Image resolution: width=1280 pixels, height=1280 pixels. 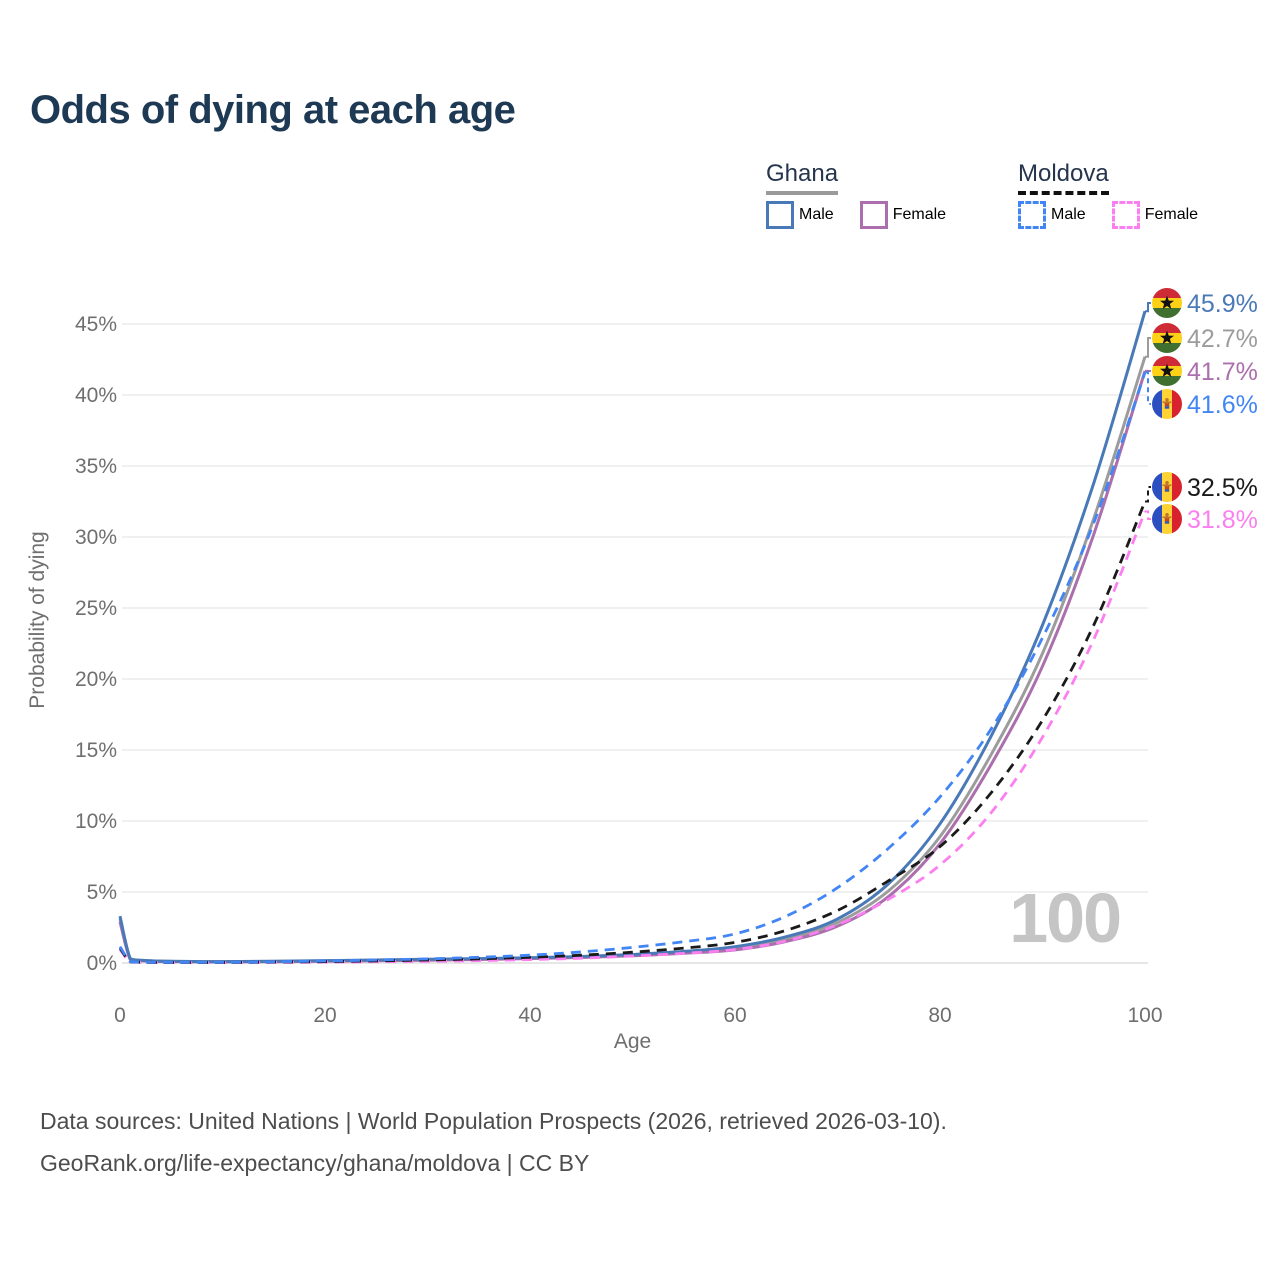 I want to click on legend-item-moldova-male: Male, so click(x=1052, y=215).